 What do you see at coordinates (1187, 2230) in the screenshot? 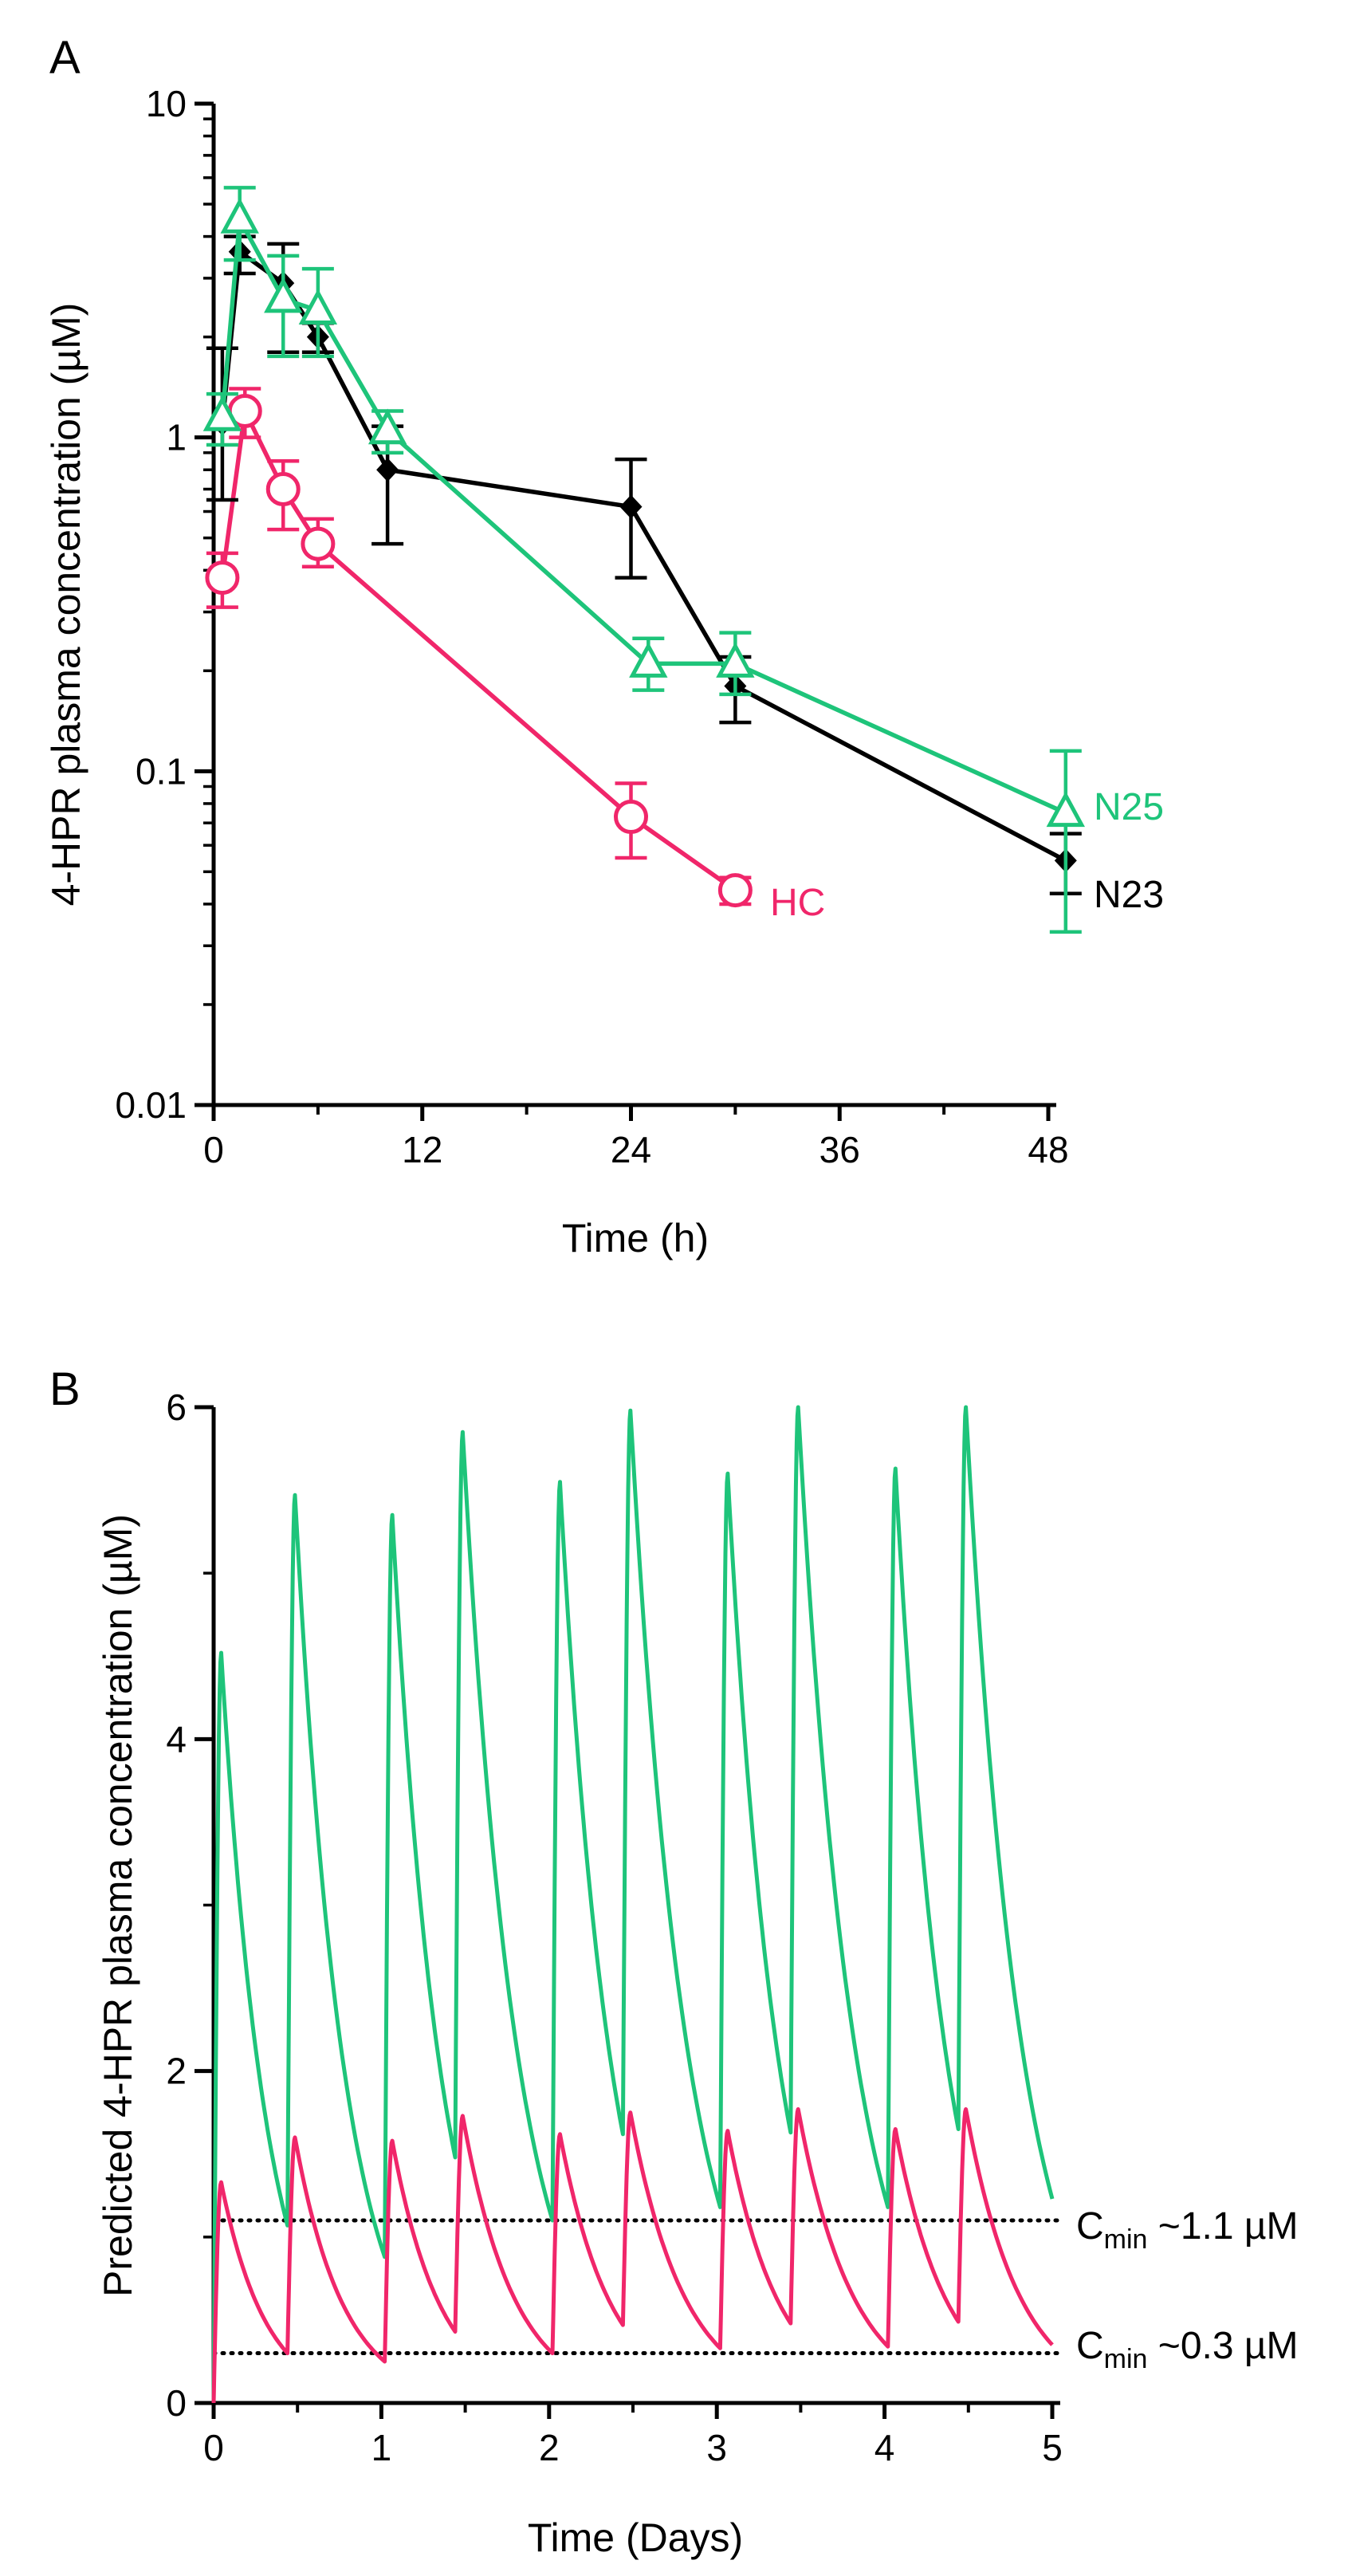
I see `cmin-label-high: Cmin ~1.1 µM` at bounding box center [1187, 2230].